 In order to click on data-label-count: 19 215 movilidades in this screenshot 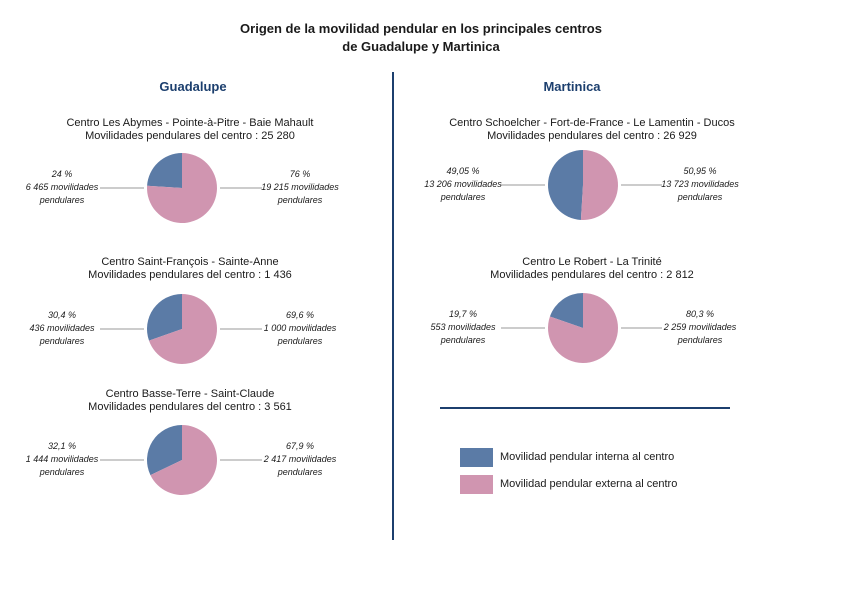, I will do `click(300, 187)`.